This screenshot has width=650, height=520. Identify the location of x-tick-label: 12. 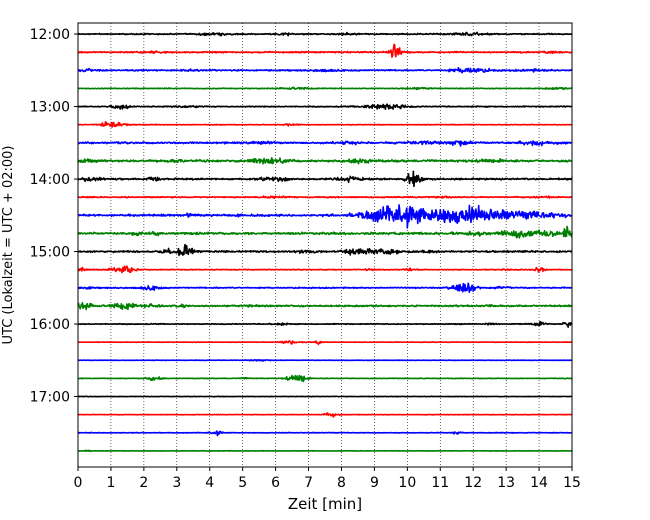
(473, 483).